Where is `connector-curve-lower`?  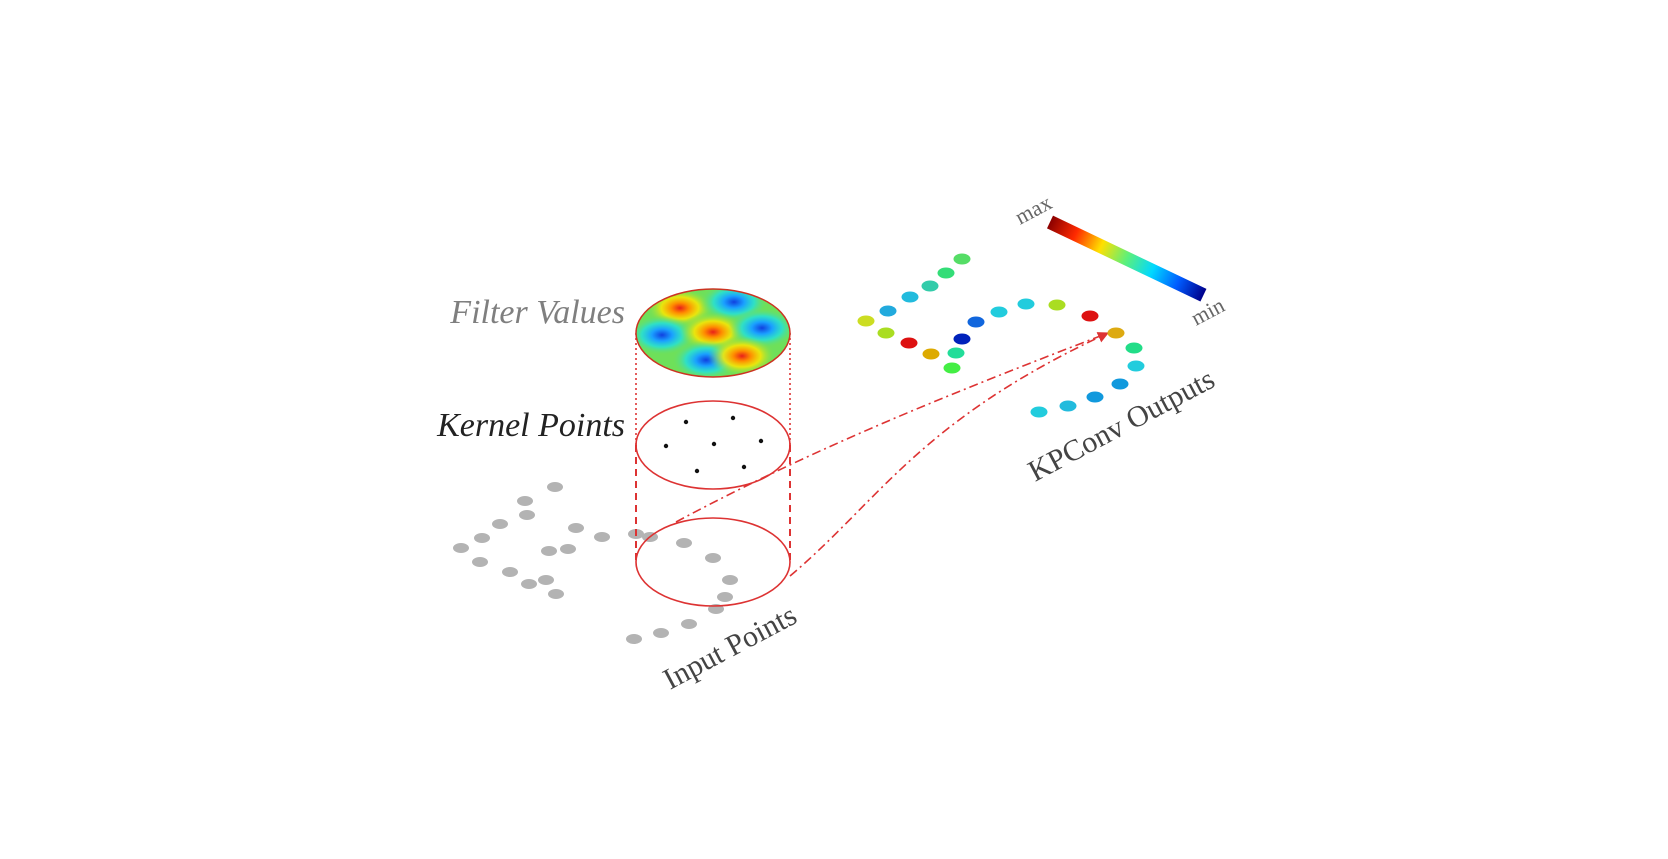 connector-curve-lower is located at coordinates (949, 454).